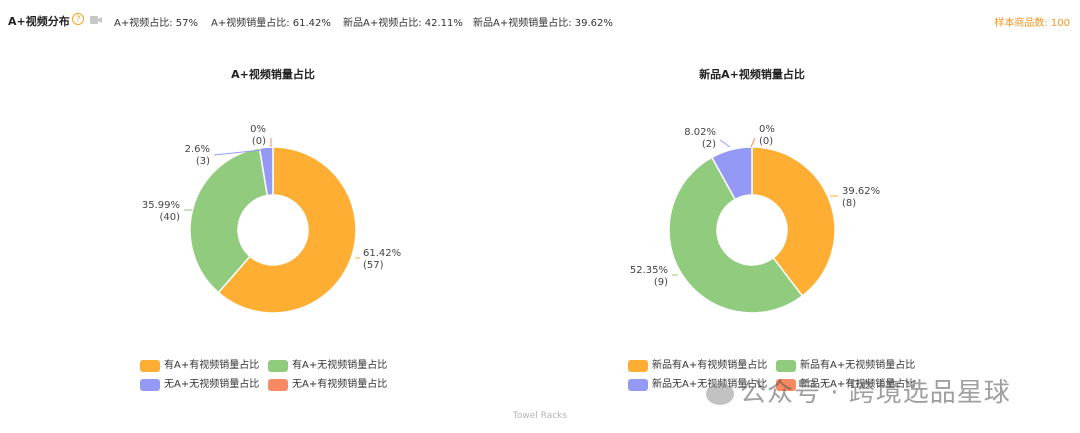  What do you see at coordinates (849, 203) in the screenshot?
I see `slice-count-label: (8)` at bounding box center [849, 203].